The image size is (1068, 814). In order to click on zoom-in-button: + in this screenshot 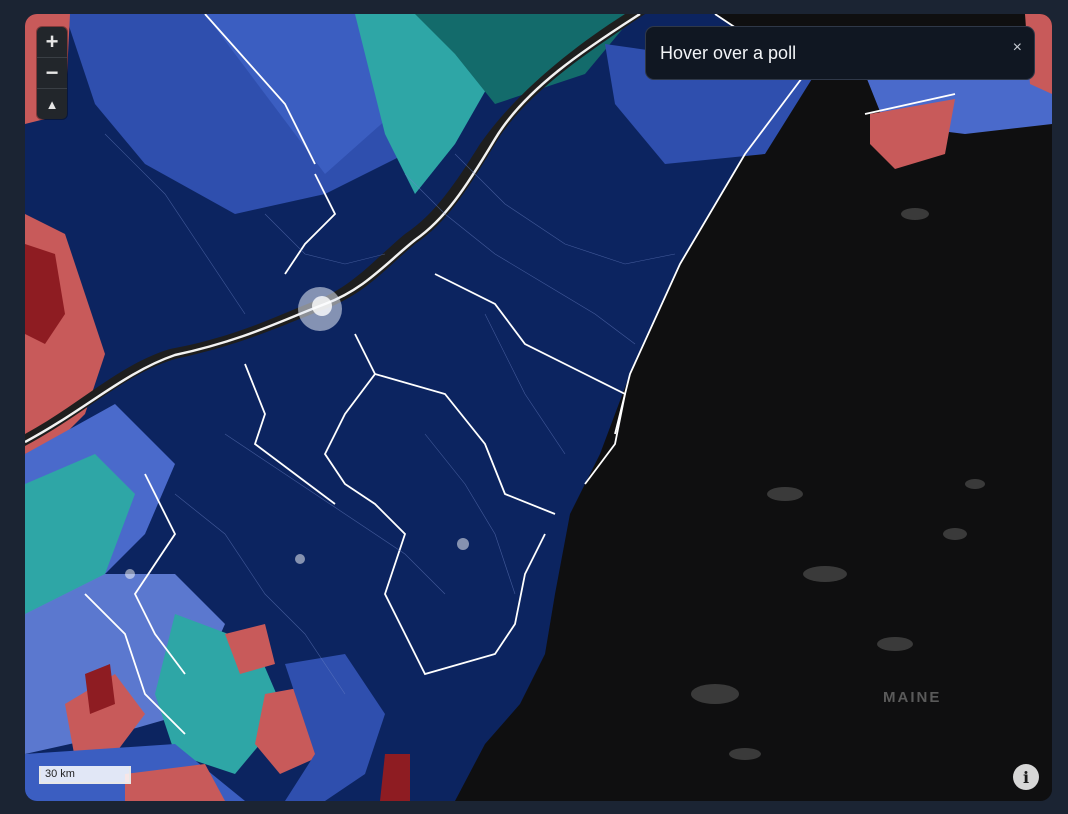, I will do `click(52, 42)`.